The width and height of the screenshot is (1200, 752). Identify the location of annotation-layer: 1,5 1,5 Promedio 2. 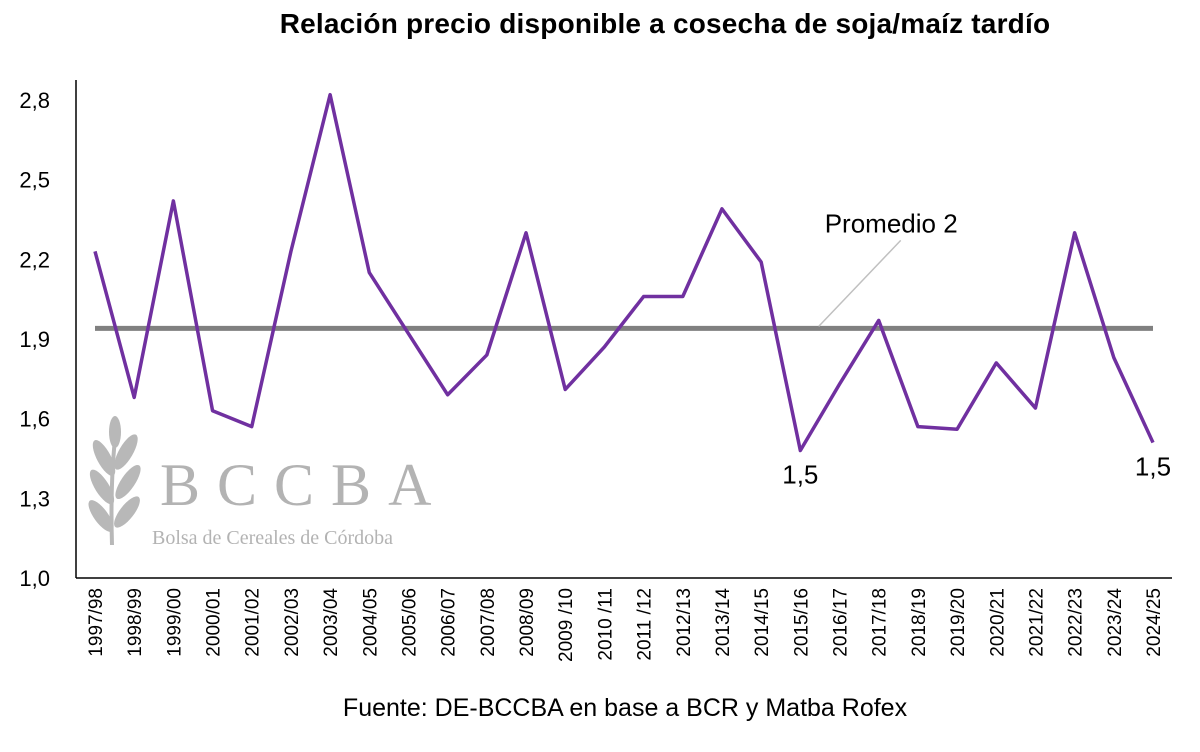
(976, 348).